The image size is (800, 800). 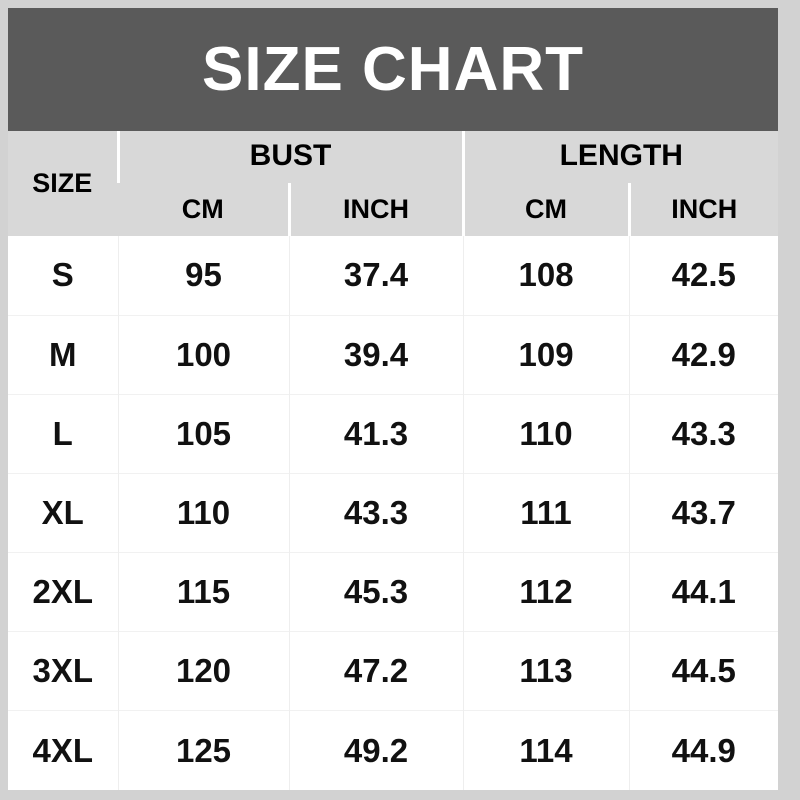 What do you see at coordinates (703, 433) in the screenshot?
I see `length-inch-cell-L: 43.3` at bounding box center [703, 433].